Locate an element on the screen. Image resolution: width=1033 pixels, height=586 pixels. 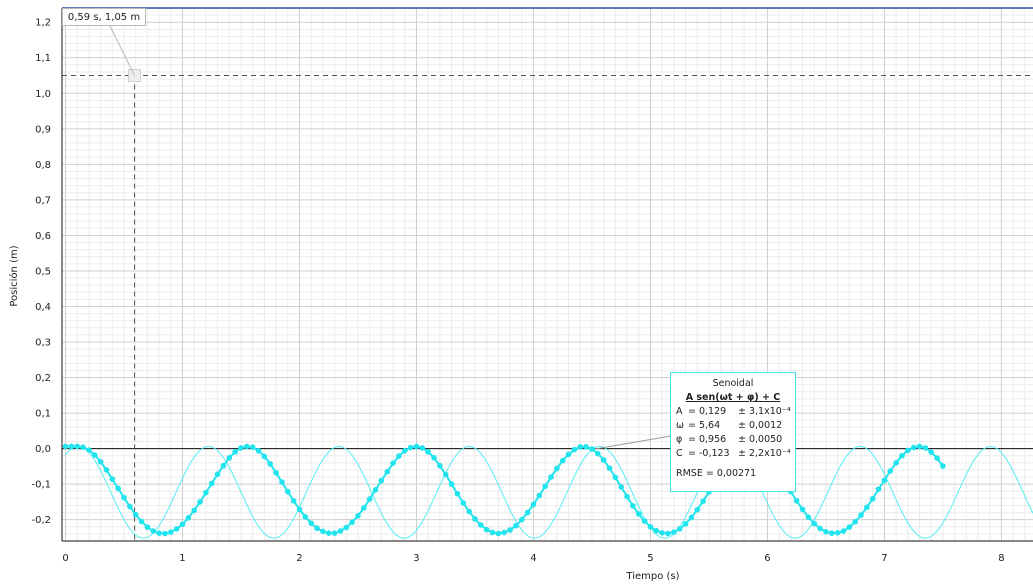
data-points is located at coordinates (504, 490).